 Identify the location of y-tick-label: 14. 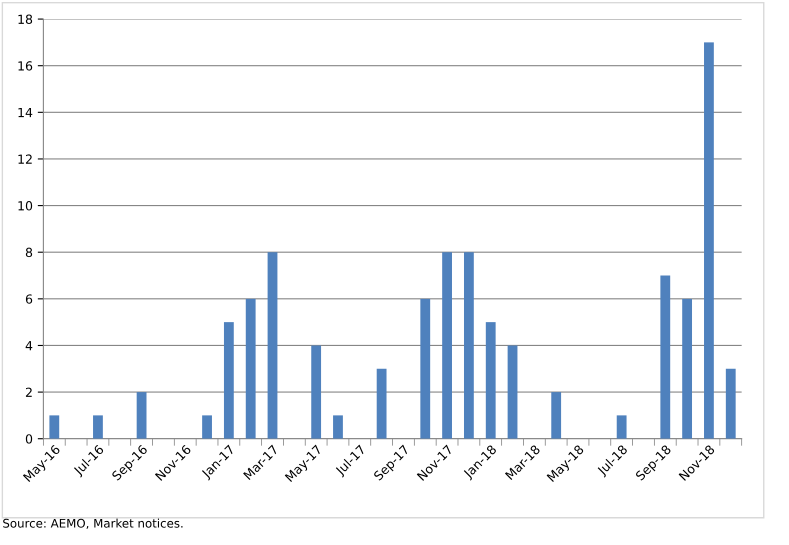
(25, 113).